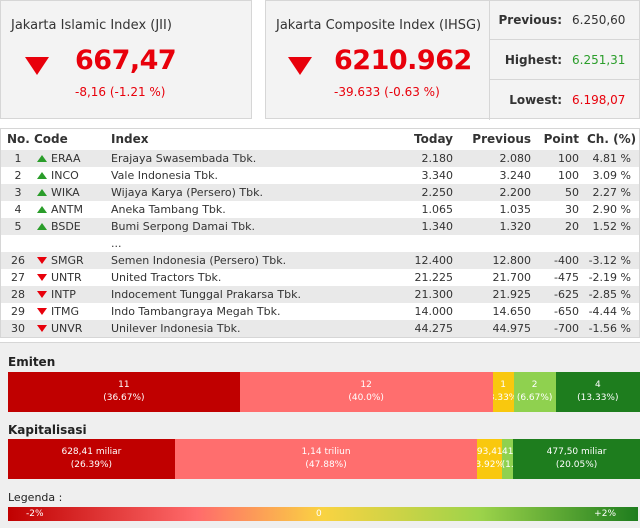 Image resolution: width=640 pixels, height=528 pixels. Describe the element at coordinates (503, 385) in the screenshot. I see `emiten-segment-value: 1` at that location.